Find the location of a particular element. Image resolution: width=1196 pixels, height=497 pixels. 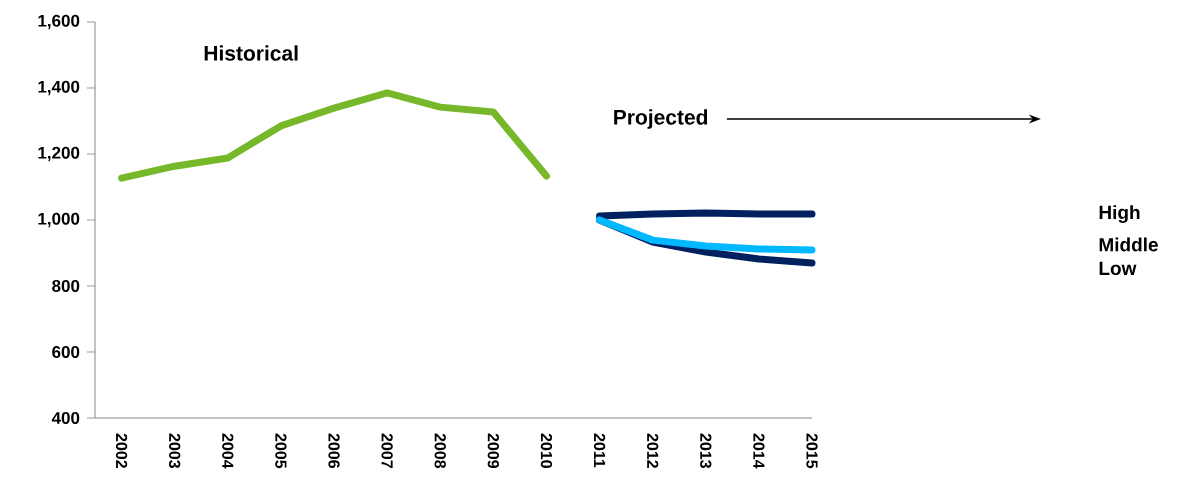

x-tick-label: 2013 is located at coordinates (706, 451).